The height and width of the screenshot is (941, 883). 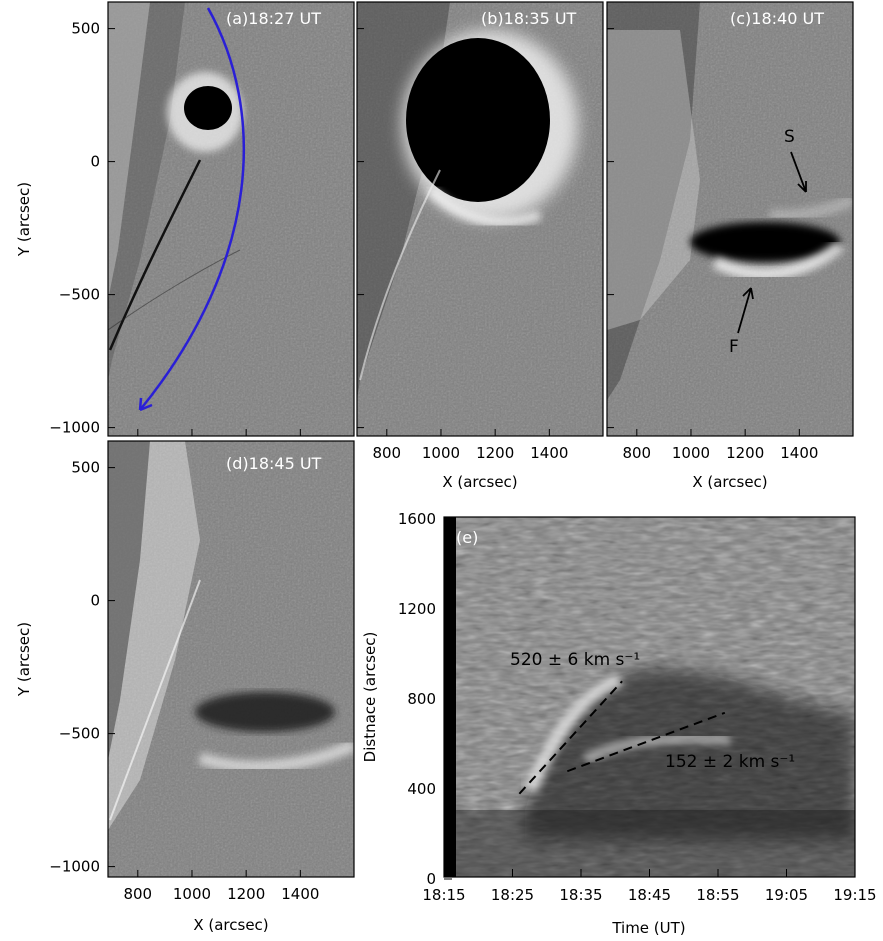 I want to click on panel-d-label: (d)18:45 UT, so click(x=274, y=463).